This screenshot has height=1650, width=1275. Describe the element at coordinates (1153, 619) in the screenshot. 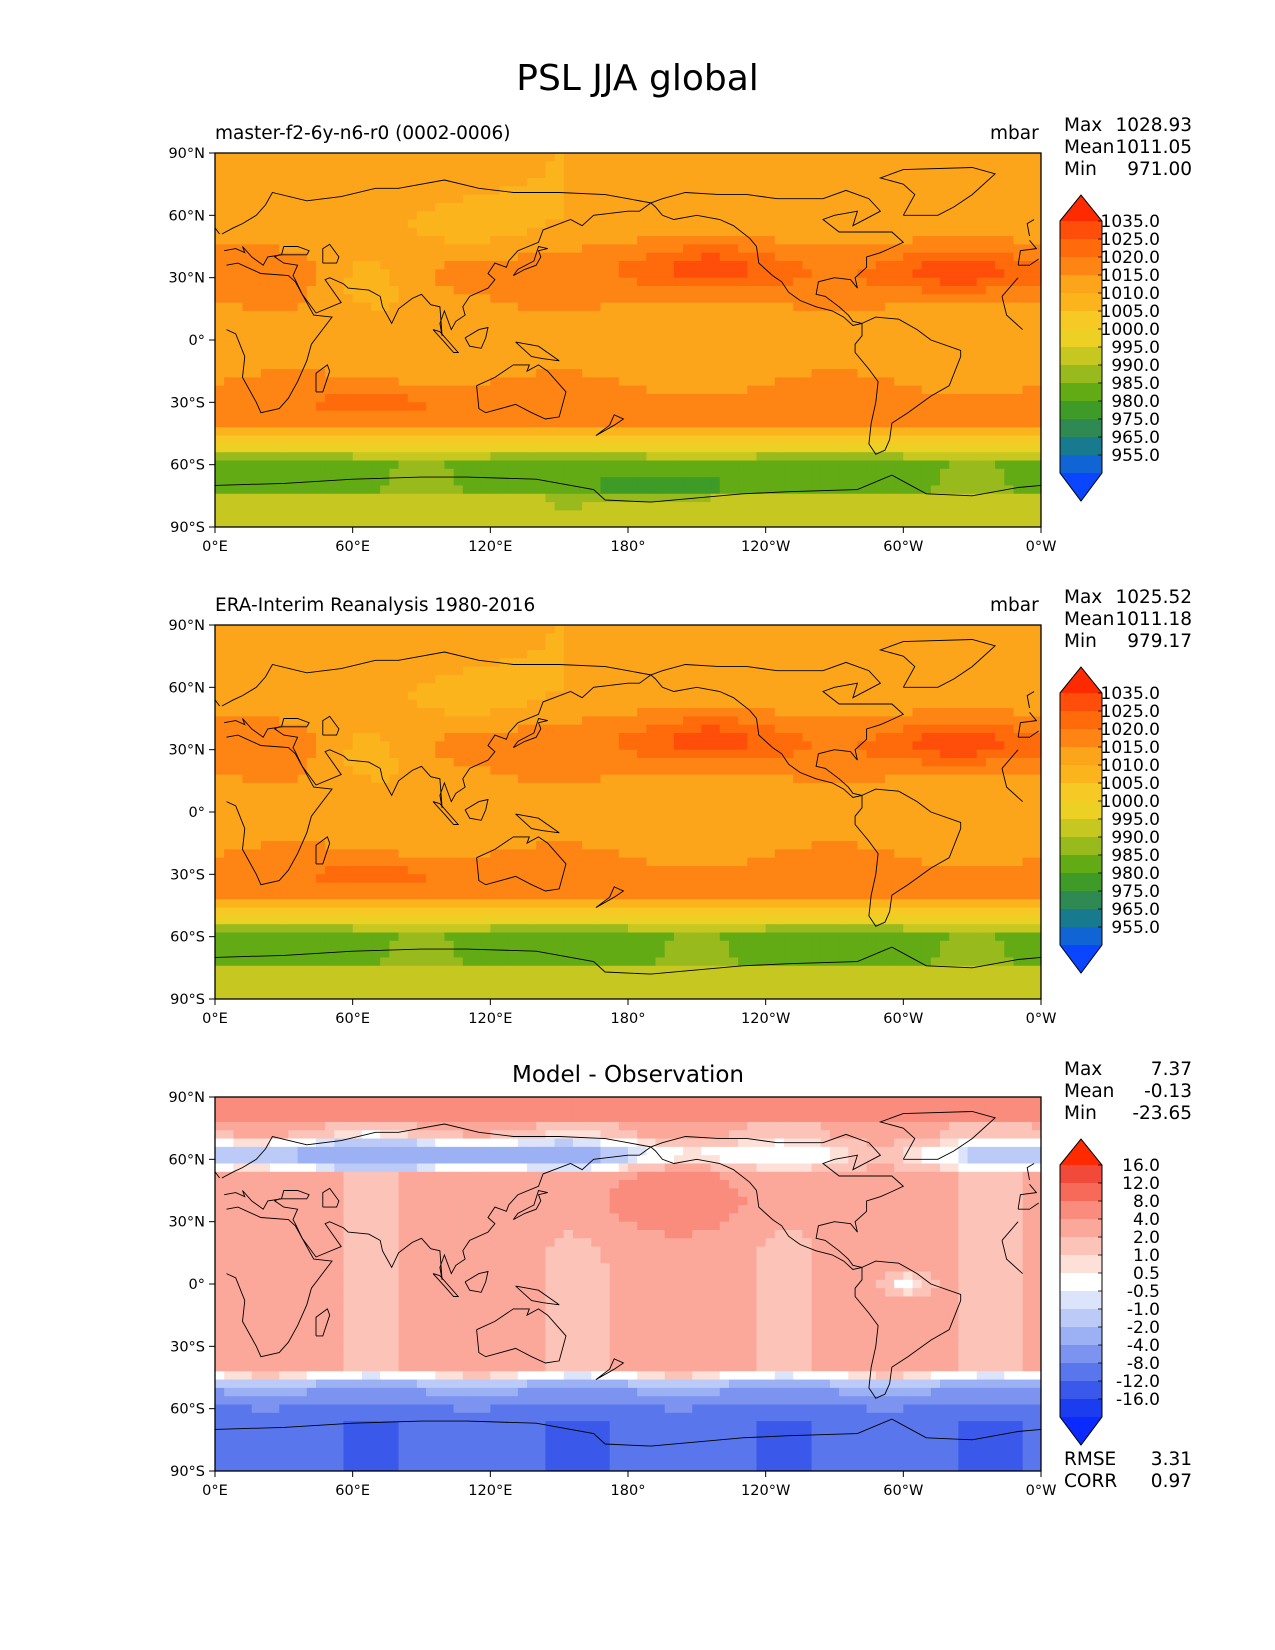

I see `stats-value: 1011.18` at that location.